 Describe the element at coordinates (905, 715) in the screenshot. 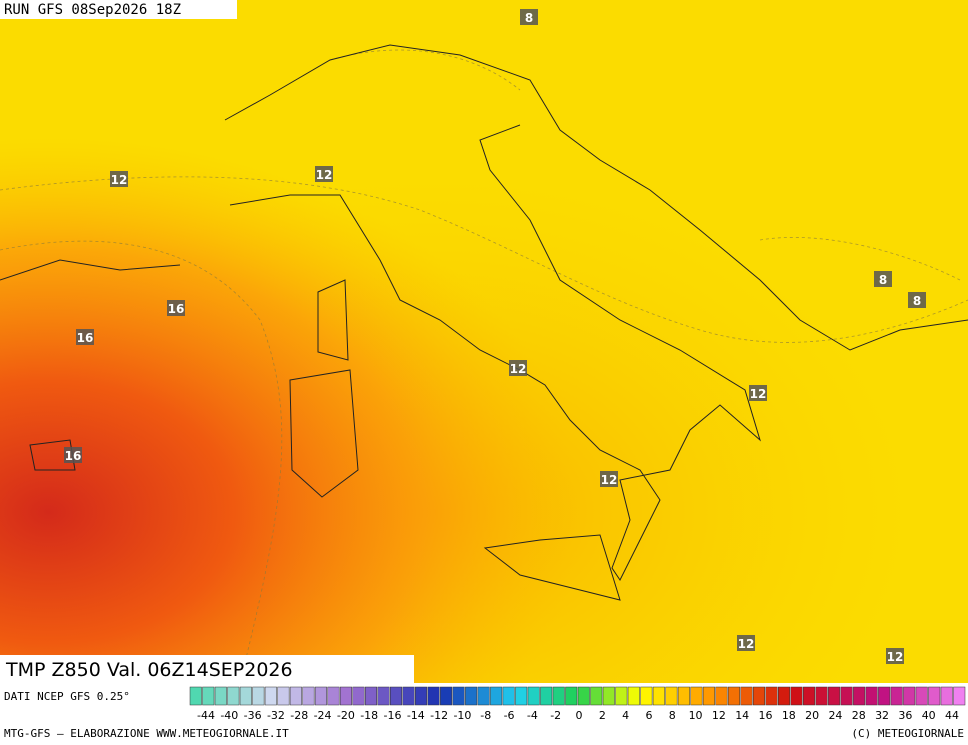

I see `colorbar-tick-label: 36` at that location.